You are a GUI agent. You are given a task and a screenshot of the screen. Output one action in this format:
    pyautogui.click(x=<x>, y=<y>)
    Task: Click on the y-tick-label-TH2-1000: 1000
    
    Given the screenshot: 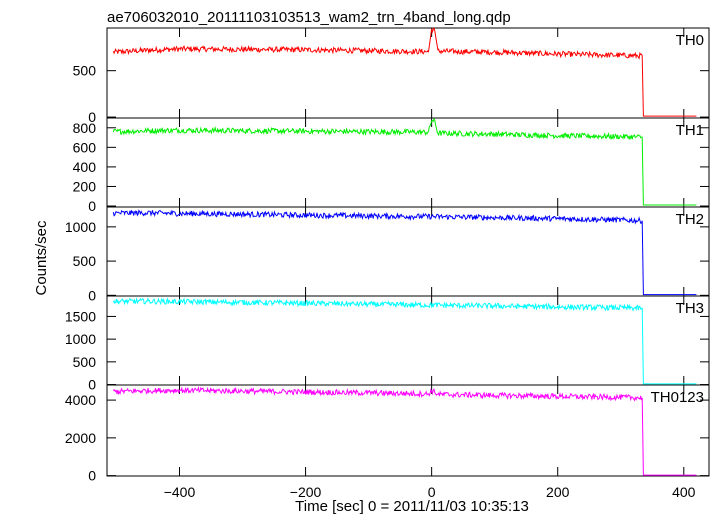 What is the action you would take?
    pyautogui.click(x=80, y=227)
    